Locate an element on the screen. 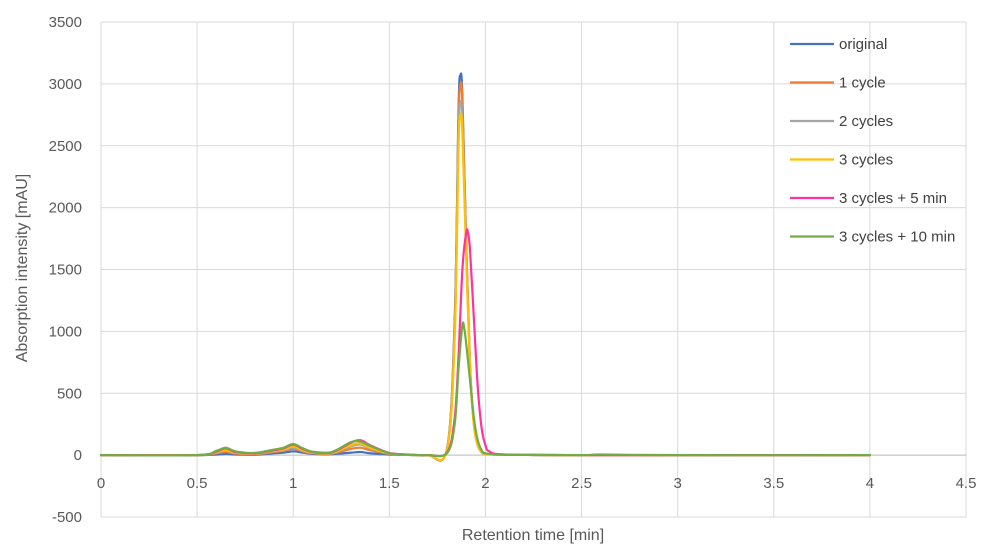 The width and height of the screenshot is (981, 544). y-tick-label: 1500 is located at coordinates (65, 270).